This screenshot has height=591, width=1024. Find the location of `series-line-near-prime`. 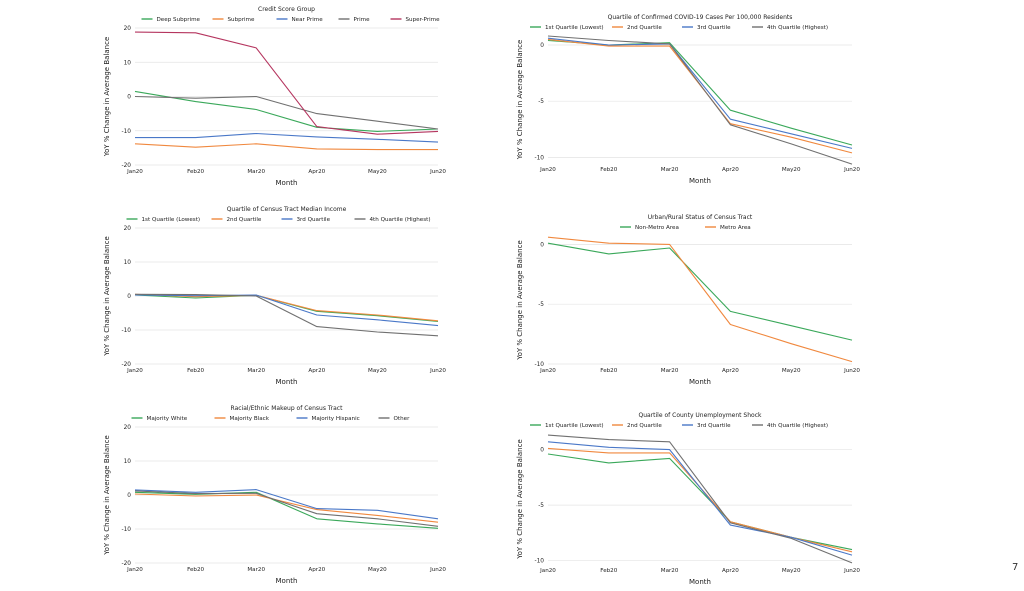

series-line-near-prime is located at coordinates (287, 137).